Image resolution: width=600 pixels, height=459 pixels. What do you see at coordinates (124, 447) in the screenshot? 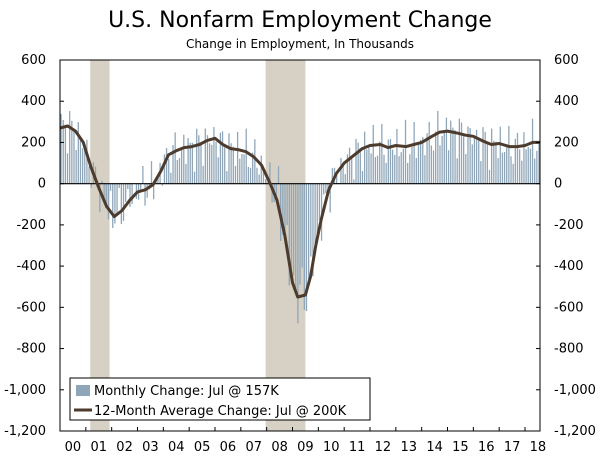
I see `x-tick-label: 02` at bounding box center [124, 447].